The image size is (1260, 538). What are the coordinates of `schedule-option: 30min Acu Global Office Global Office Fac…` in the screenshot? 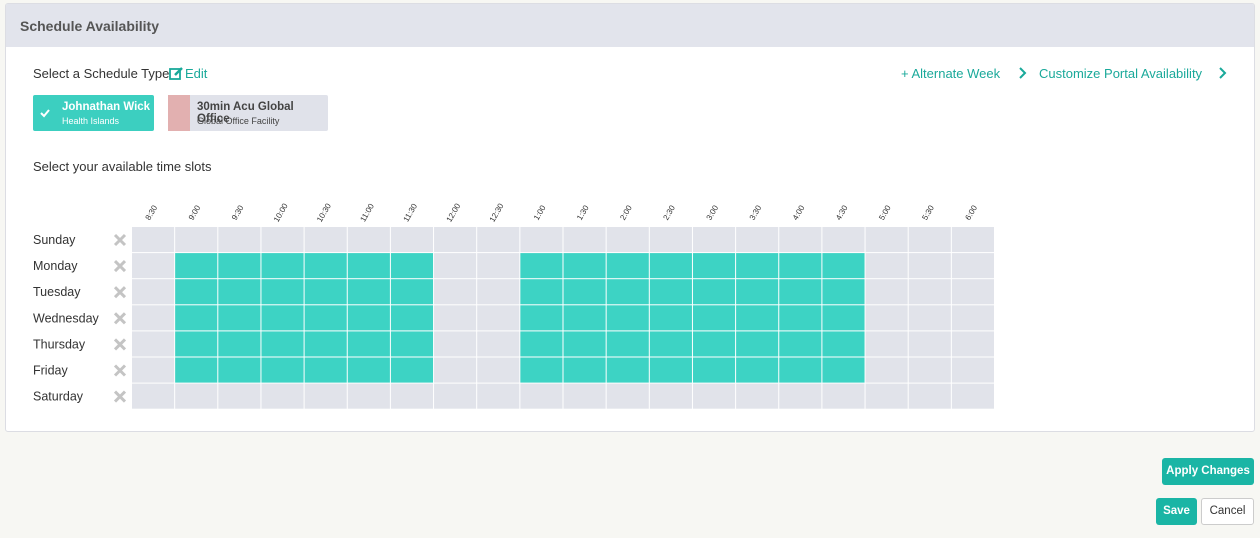 It's located at (248, 113).